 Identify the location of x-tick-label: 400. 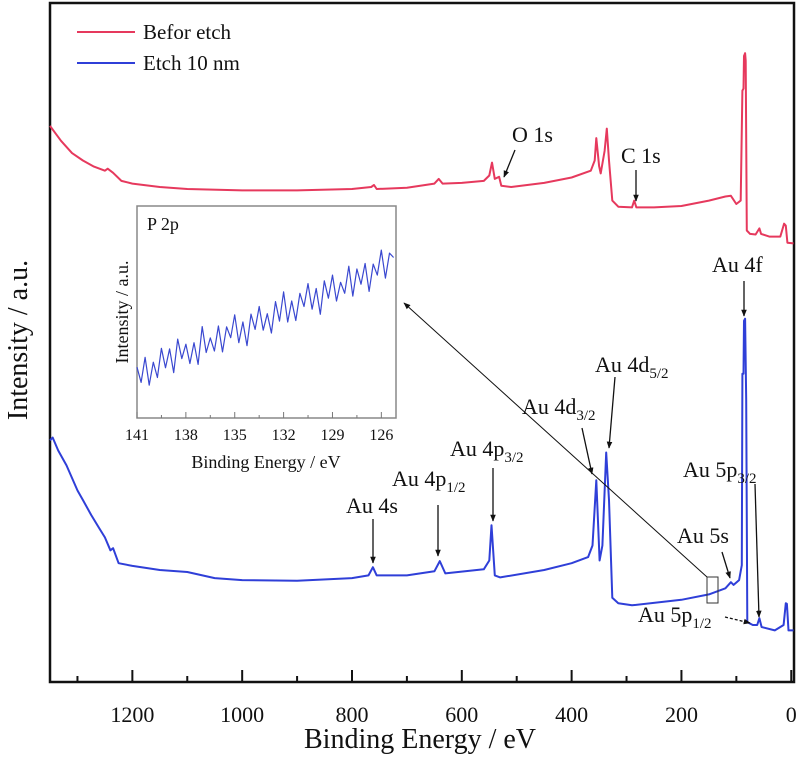
(571, 714).